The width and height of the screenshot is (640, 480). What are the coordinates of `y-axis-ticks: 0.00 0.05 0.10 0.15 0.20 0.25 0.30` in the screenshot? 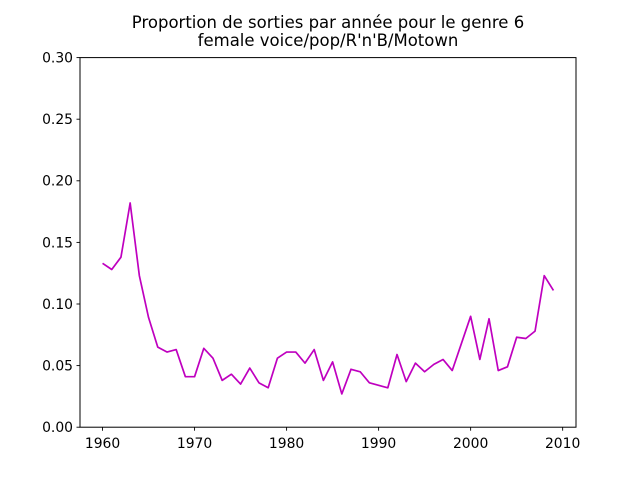 It's located at (61, 243).